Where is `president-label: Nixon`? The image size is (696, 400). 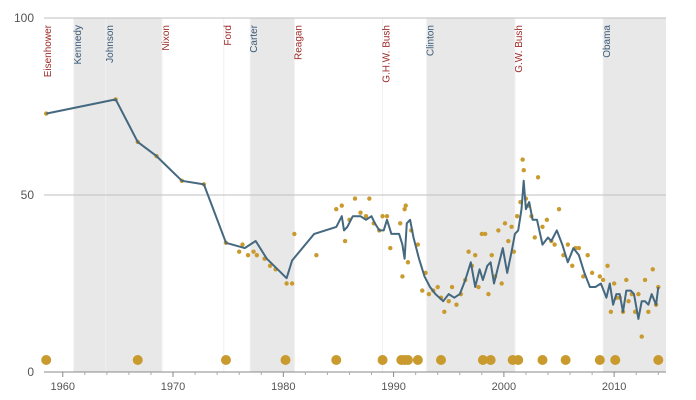
president-label: Nixon is located at coordinates (166, 38).